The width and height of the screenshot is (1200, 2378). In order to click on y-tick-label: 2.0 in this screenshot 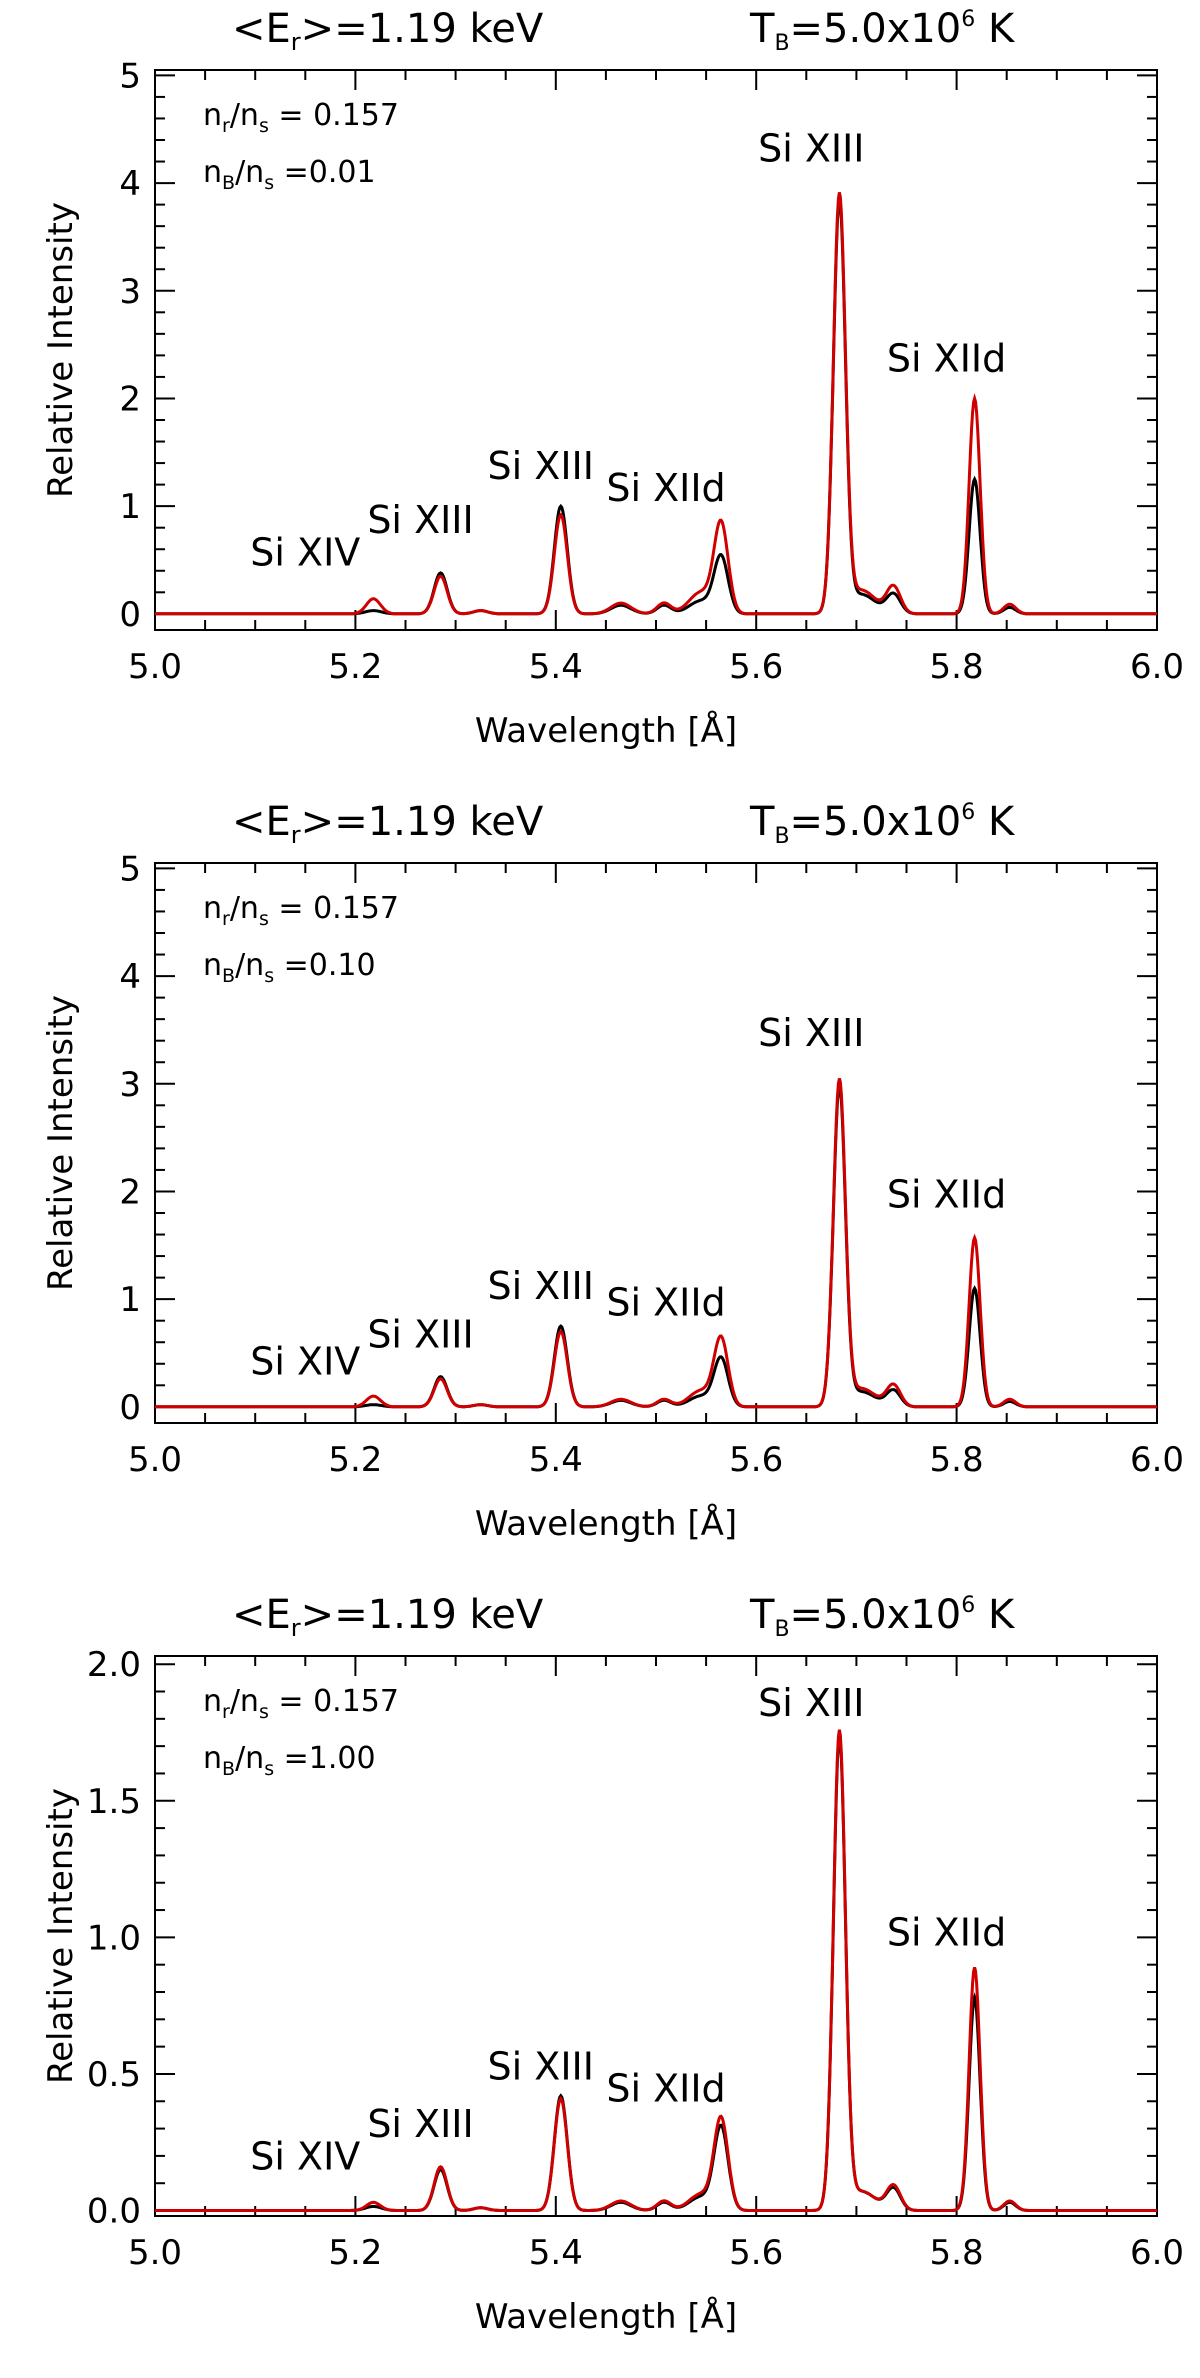, I will do `click(114, 1665)`.